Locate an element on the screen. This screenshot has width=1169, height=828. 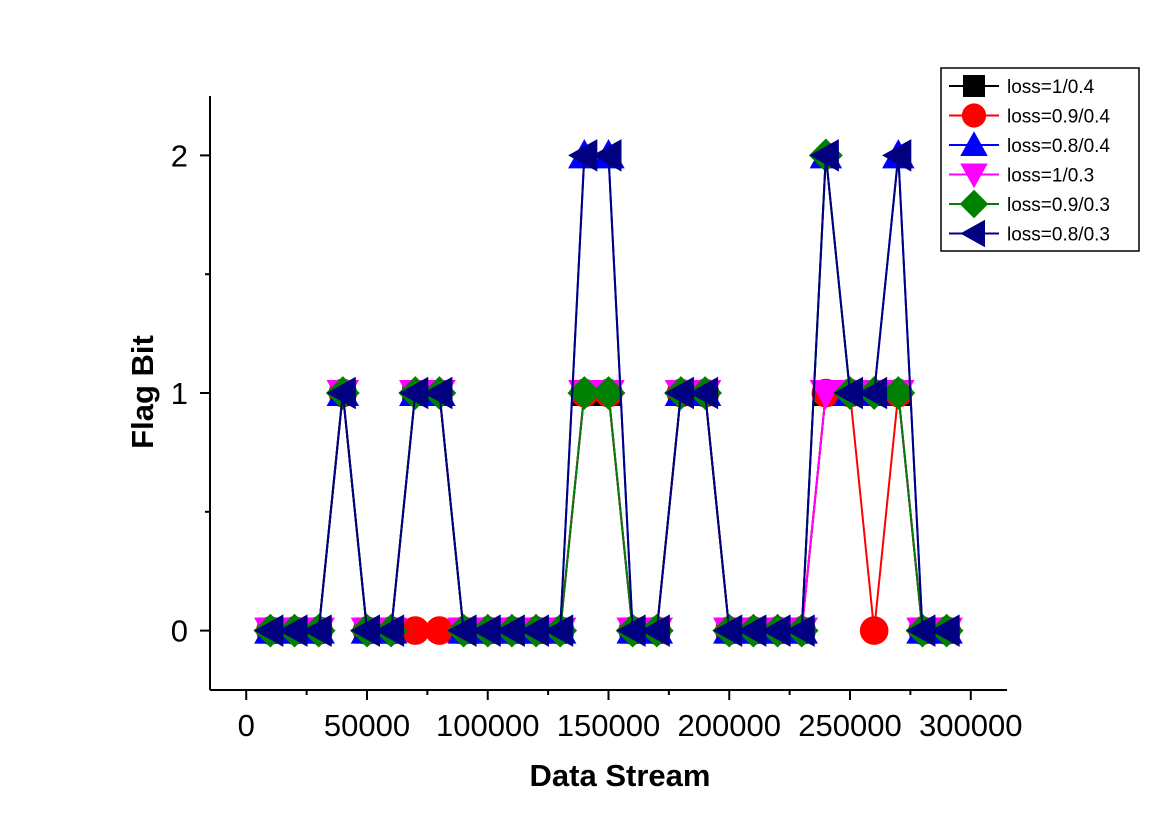
legend-box is located at coordinates (1040, 159).